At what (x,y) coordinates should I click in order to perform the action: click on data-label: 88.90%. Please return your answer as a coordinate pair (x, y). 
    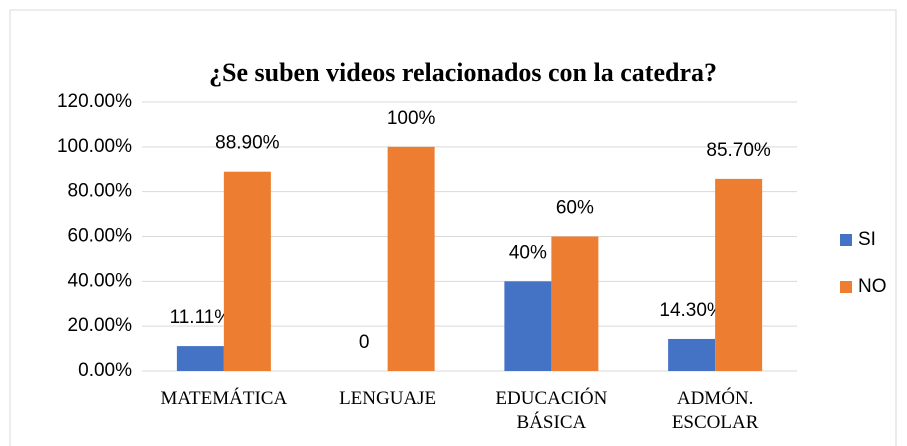
    Looking at the image, I should click on (247, 143).